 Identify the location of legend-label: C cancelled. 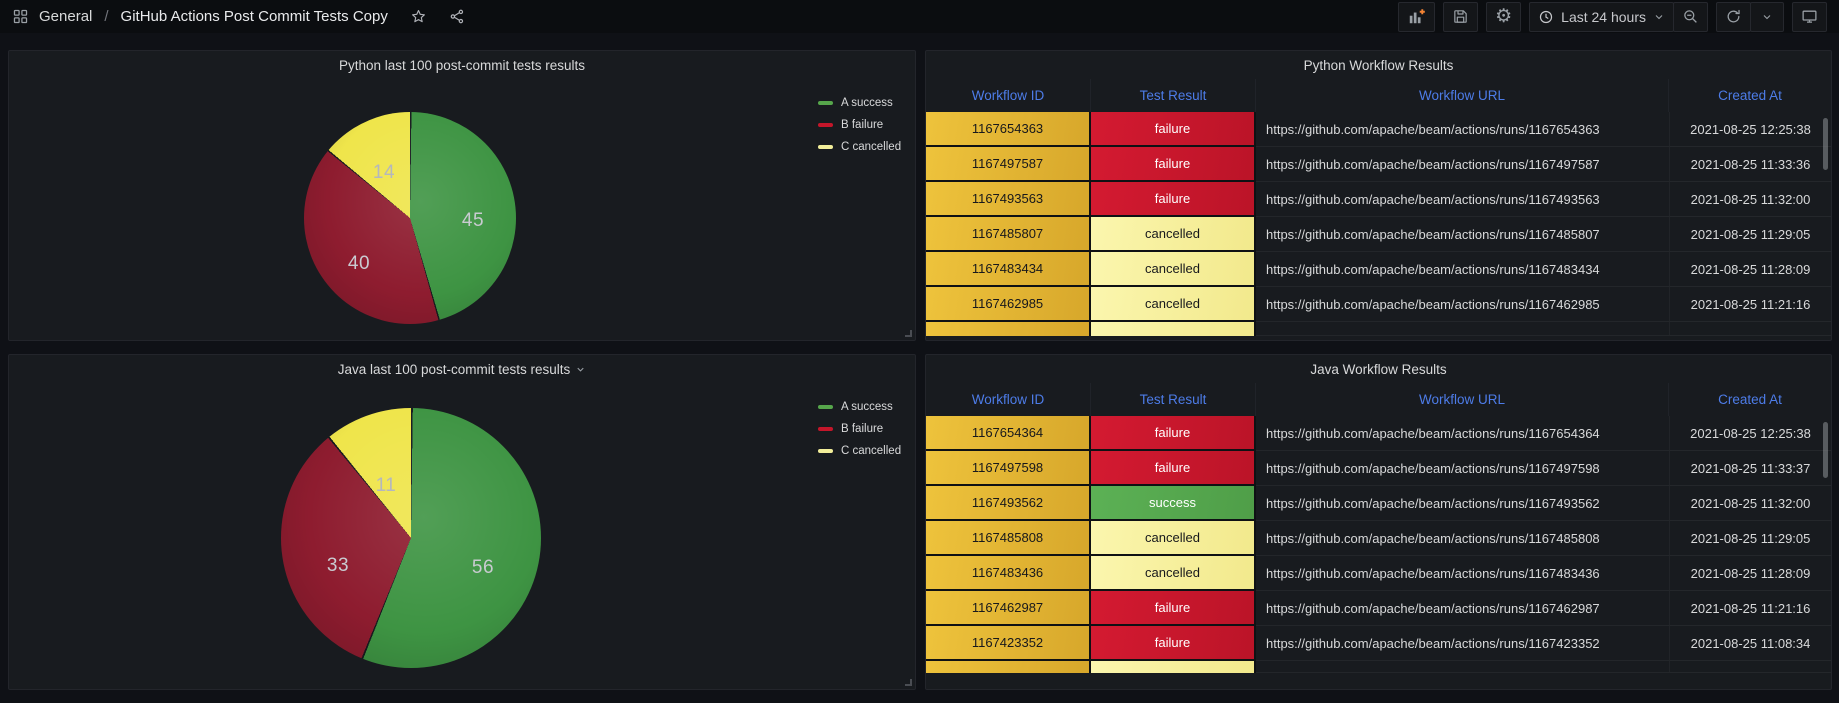
(871, 451).